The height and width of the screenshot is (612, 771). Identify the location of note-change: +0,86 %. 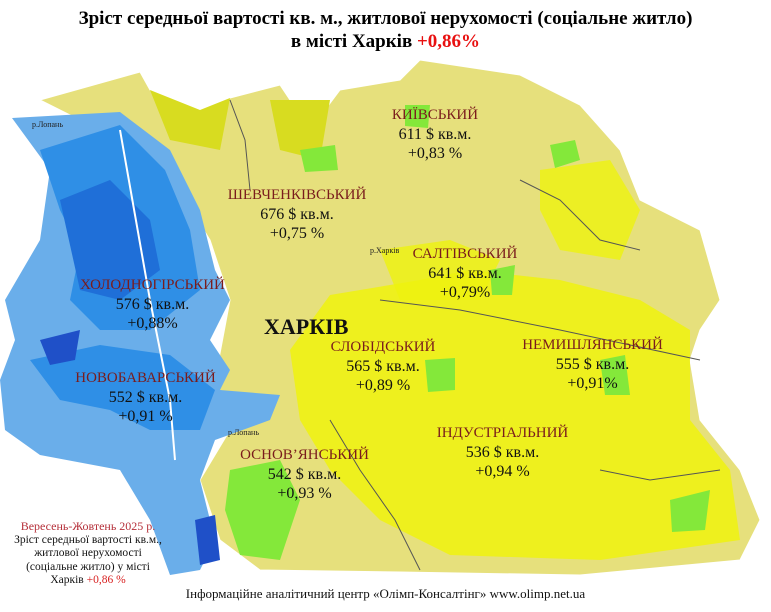
(106, 580).